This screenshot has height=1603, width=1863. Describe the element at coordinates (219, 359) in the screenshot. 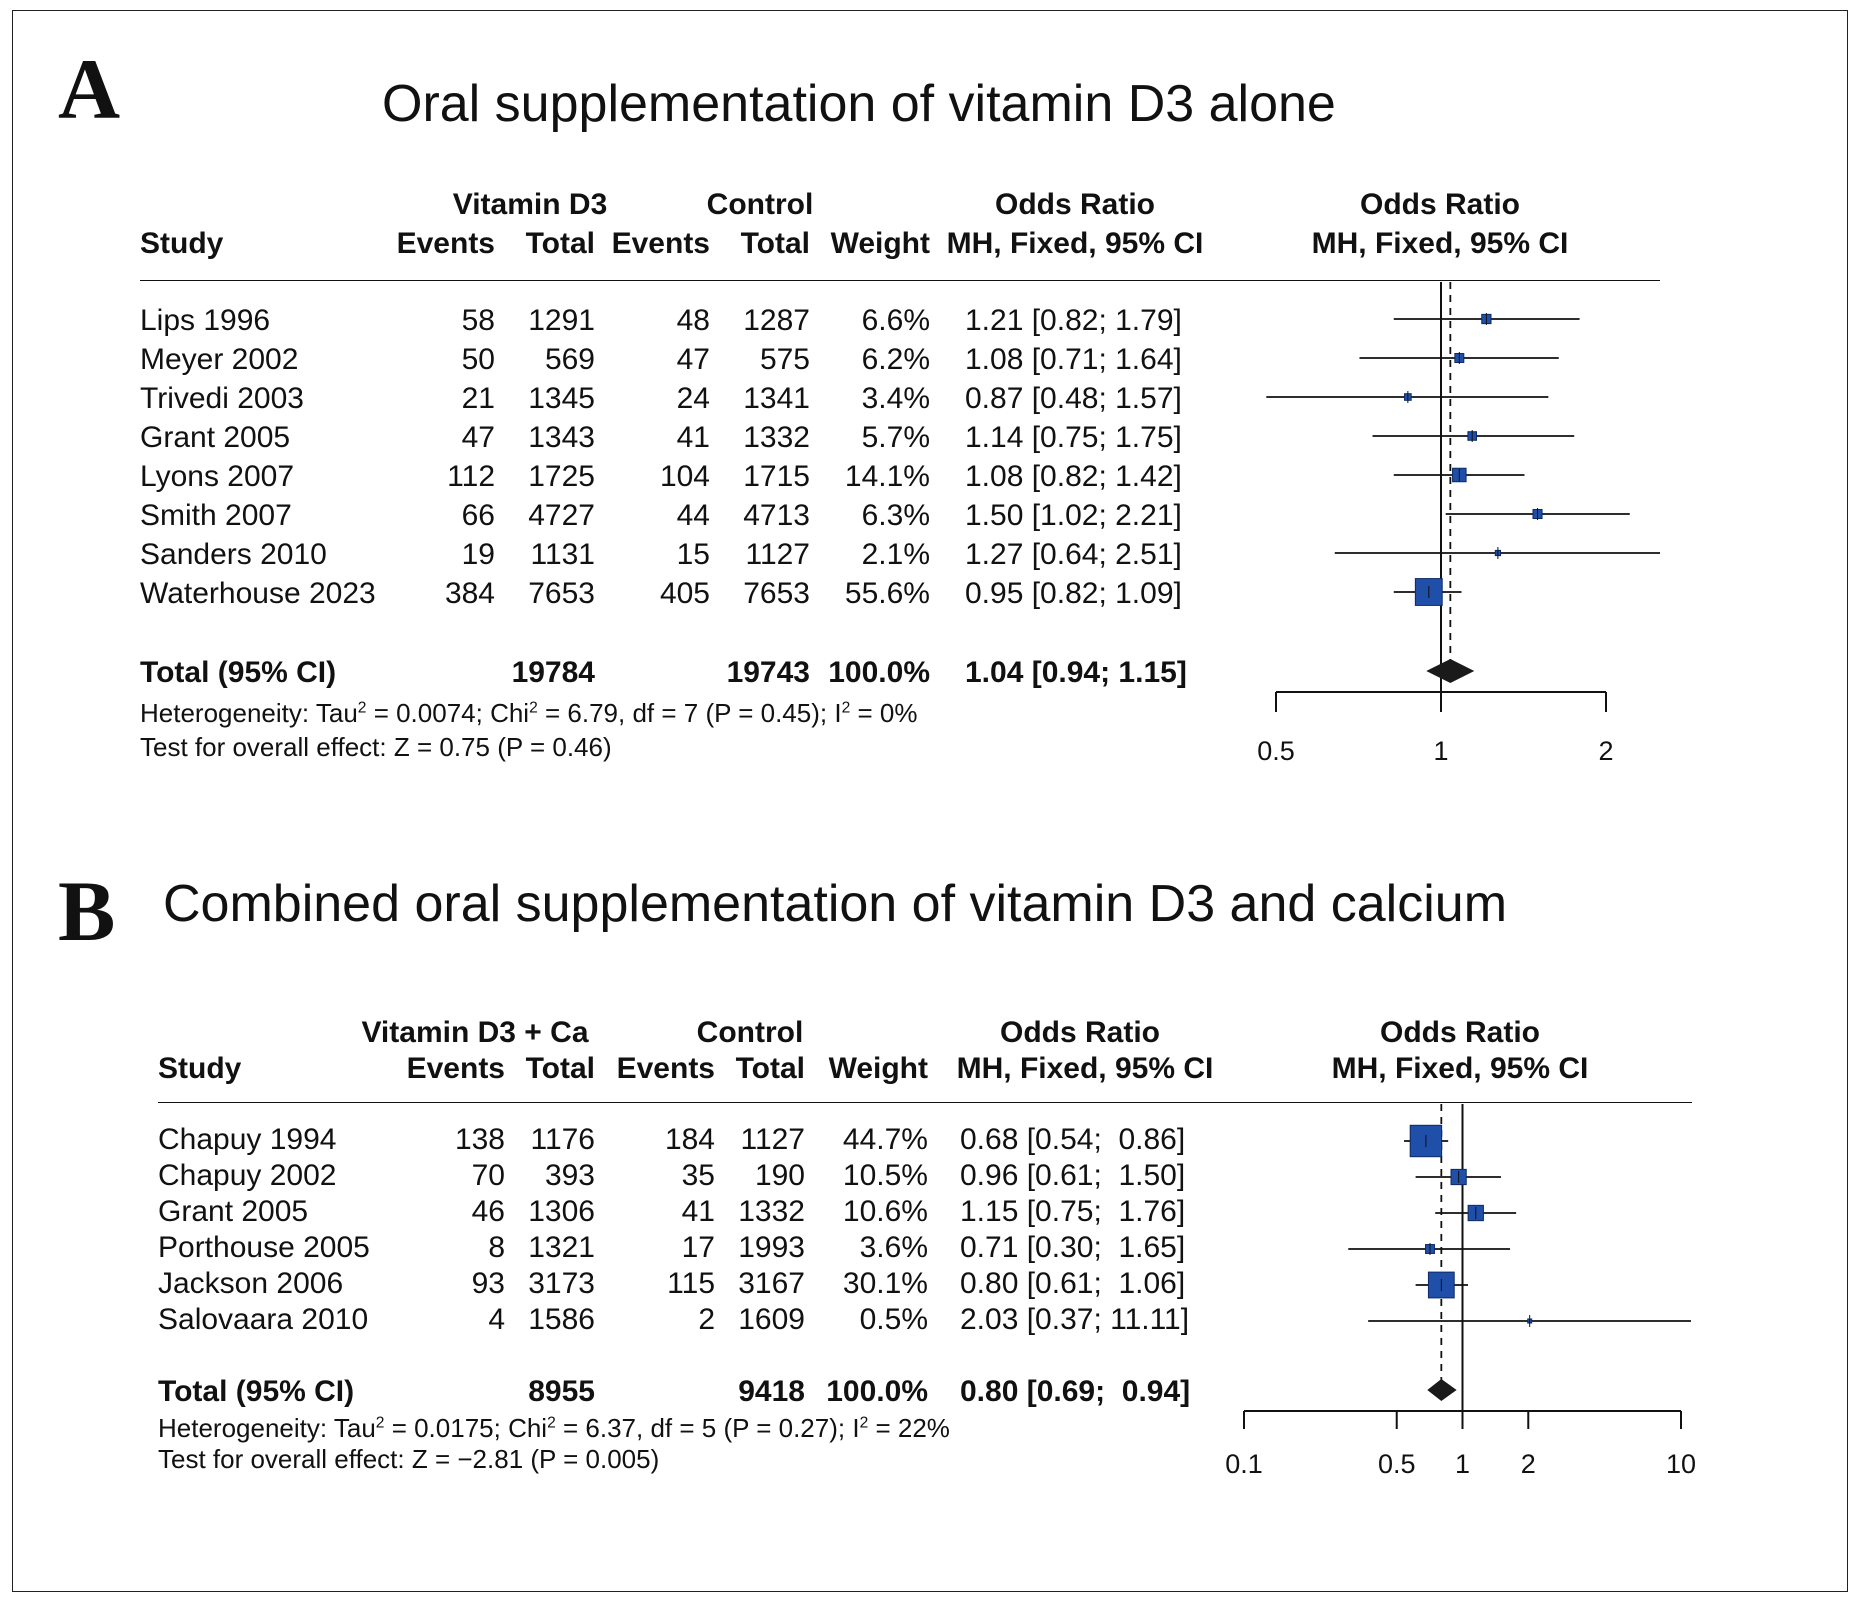

I see `study-name: Meyer 2002` at that location.